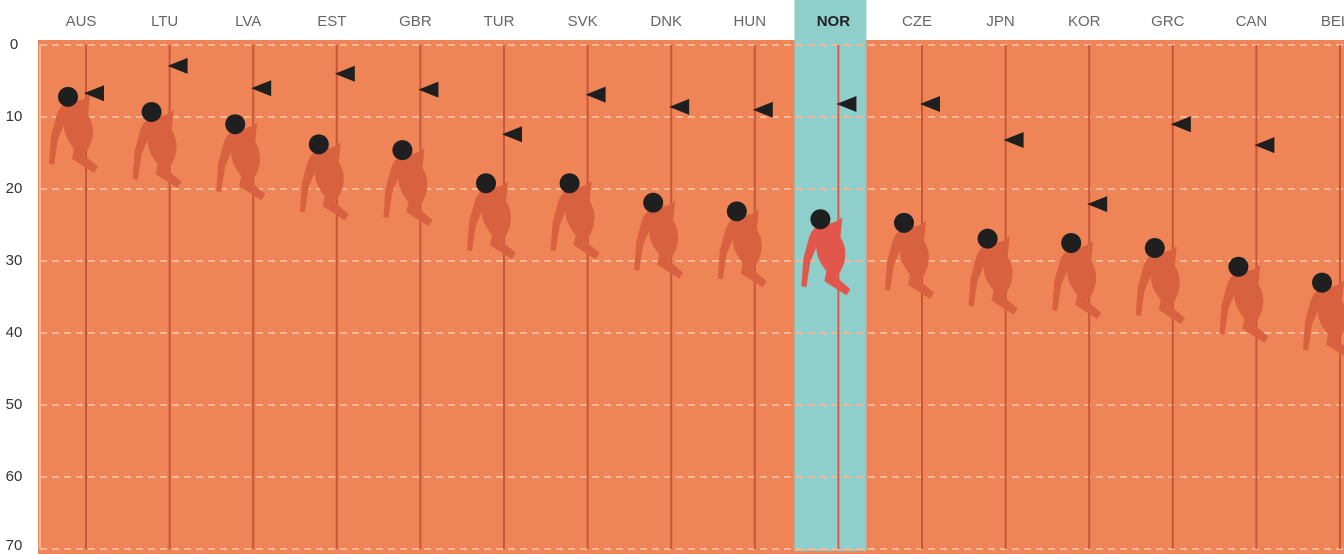 This screenshot has width=1344, height=554. I want to click on x-tick-label: EST, so click(331, 21).